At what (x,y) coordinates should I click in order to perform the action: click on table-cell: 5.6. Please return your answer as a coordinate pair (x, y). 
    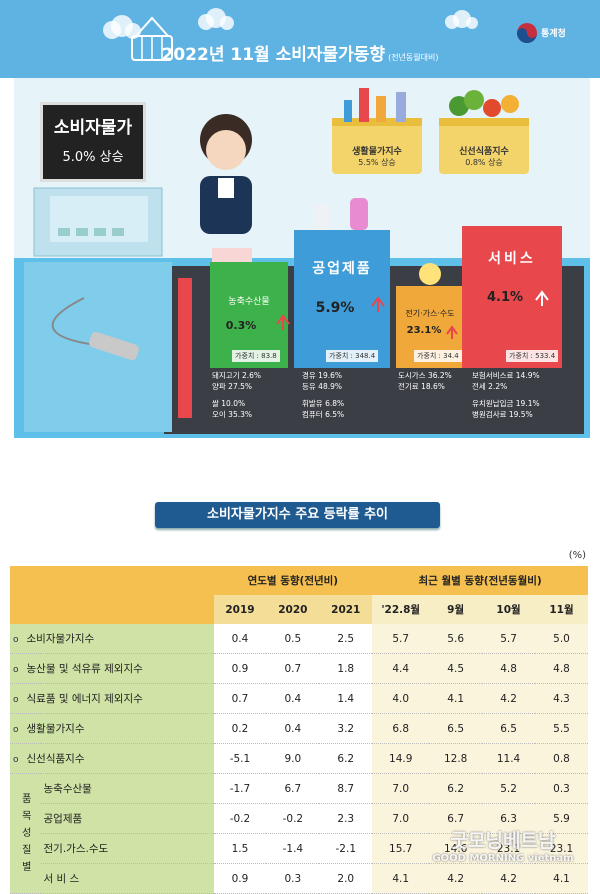
    Looking at the image, I should click on (456, 639).